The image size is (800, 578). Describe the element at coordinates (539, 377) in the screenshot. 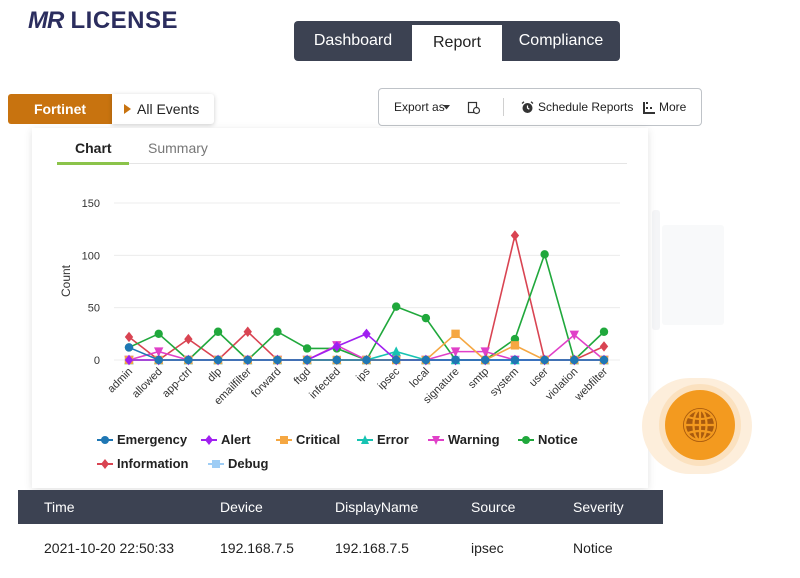

I see `x-tick-label: user` at that location.